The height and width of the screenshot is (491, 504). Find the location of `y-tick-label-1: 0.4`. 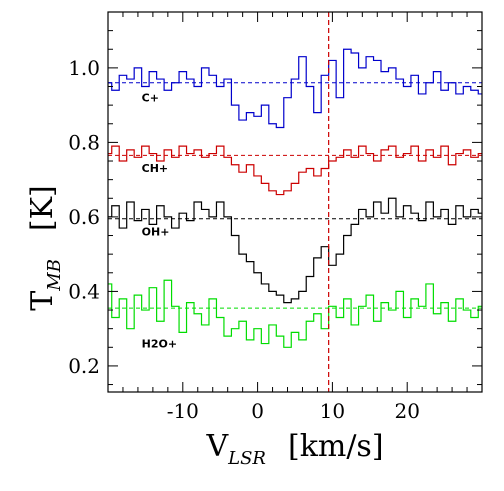

y-tick-label-1: 0.4 is located at coordinates (84, 291).